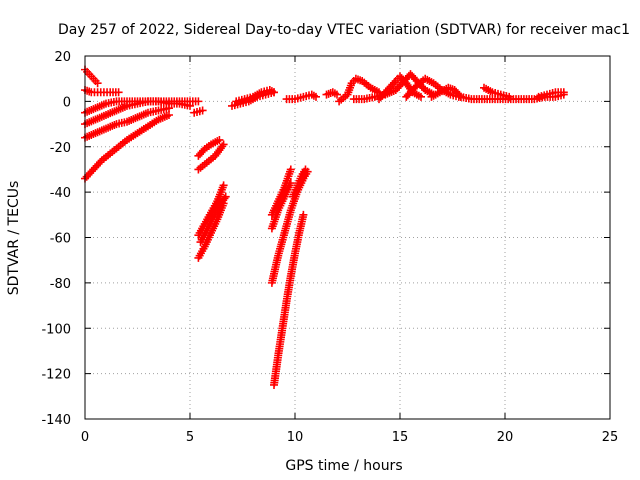  I want to click on x-tick-label: 20, so click(505, 437).